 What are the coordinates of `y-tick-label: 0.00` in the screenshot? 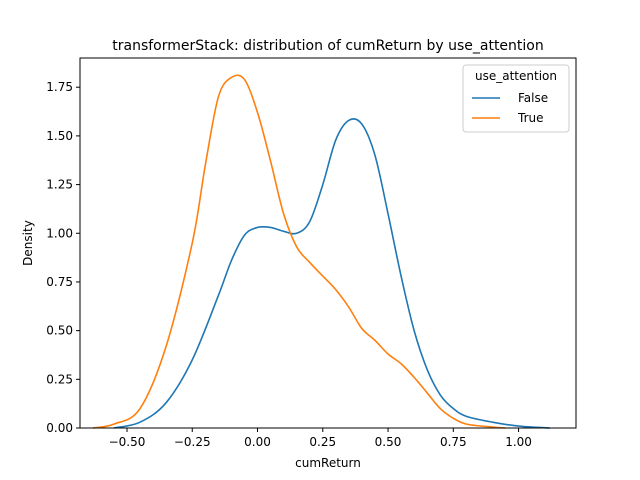 It's located at (59, 428).